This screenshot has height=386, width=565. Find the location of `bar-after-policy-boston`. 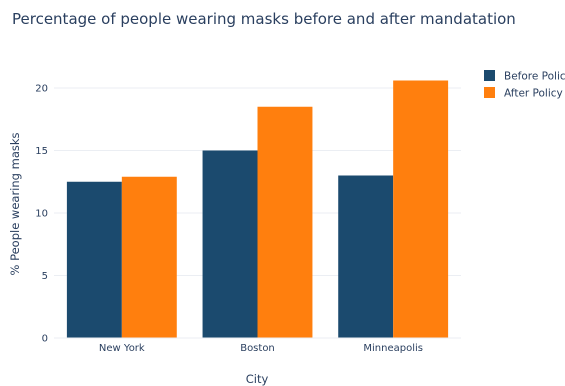

bar-after-policy-boston is located at coordinates (285, 222).